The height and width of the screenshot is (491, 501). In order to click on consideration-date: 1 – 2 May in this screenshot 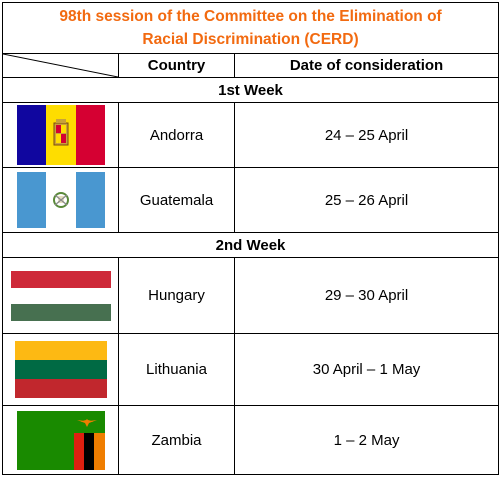, I will do `click(366, 440)`.